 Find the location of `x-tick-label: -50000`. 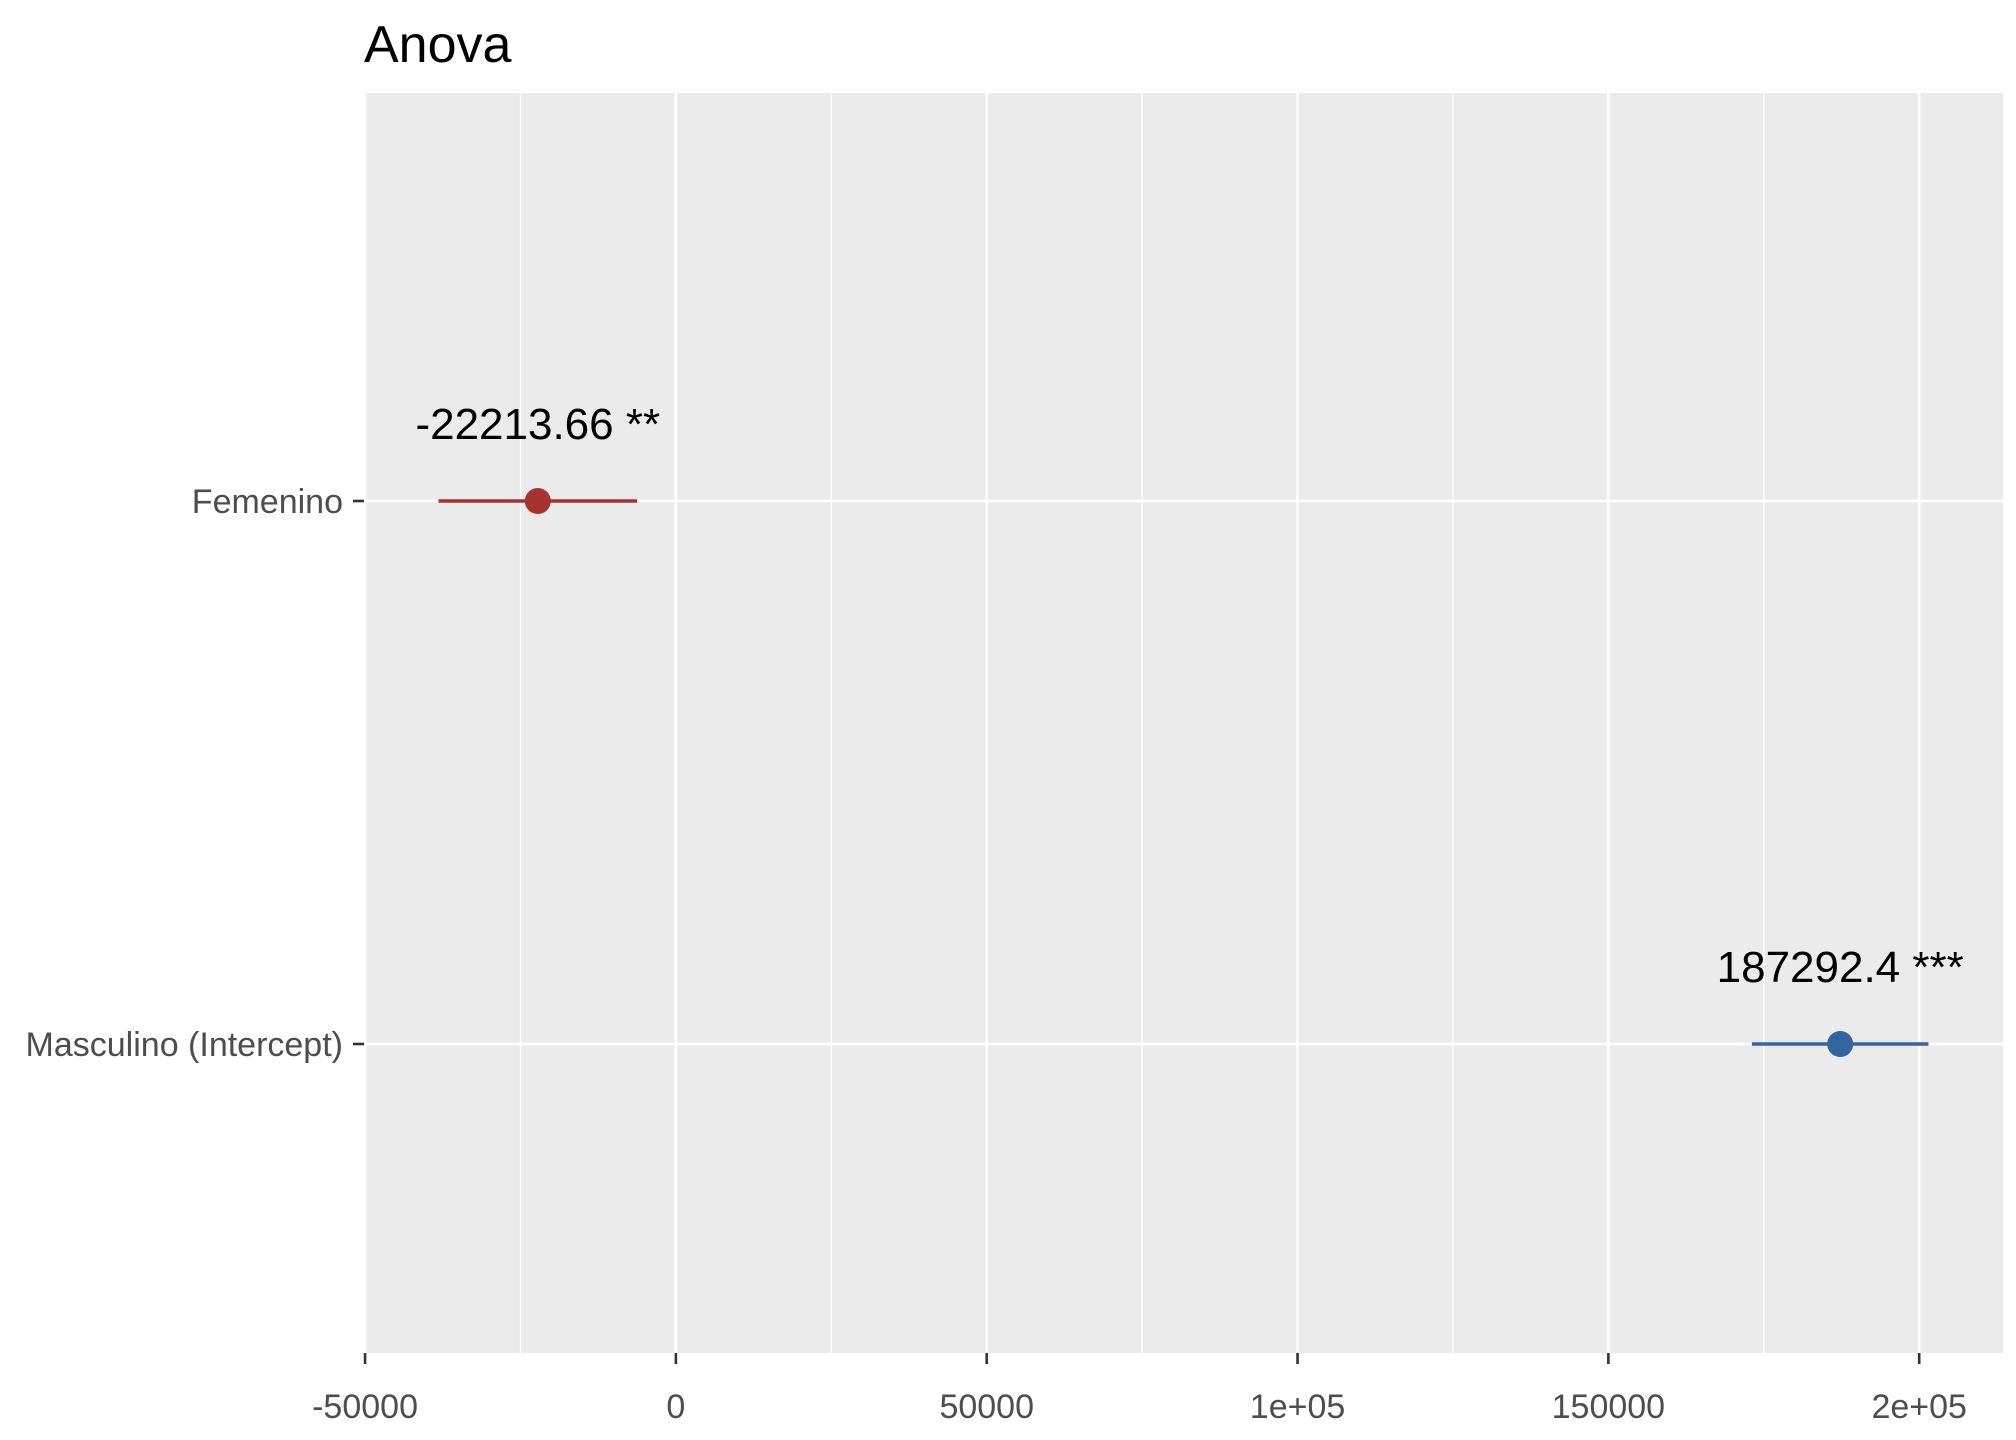

x-tick-label: -50000 is located at coordinates (365, 1407).